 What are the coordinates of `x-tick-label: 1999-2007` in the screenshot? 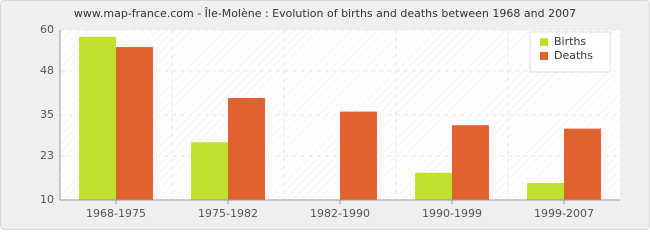 It's located at (564, 213).